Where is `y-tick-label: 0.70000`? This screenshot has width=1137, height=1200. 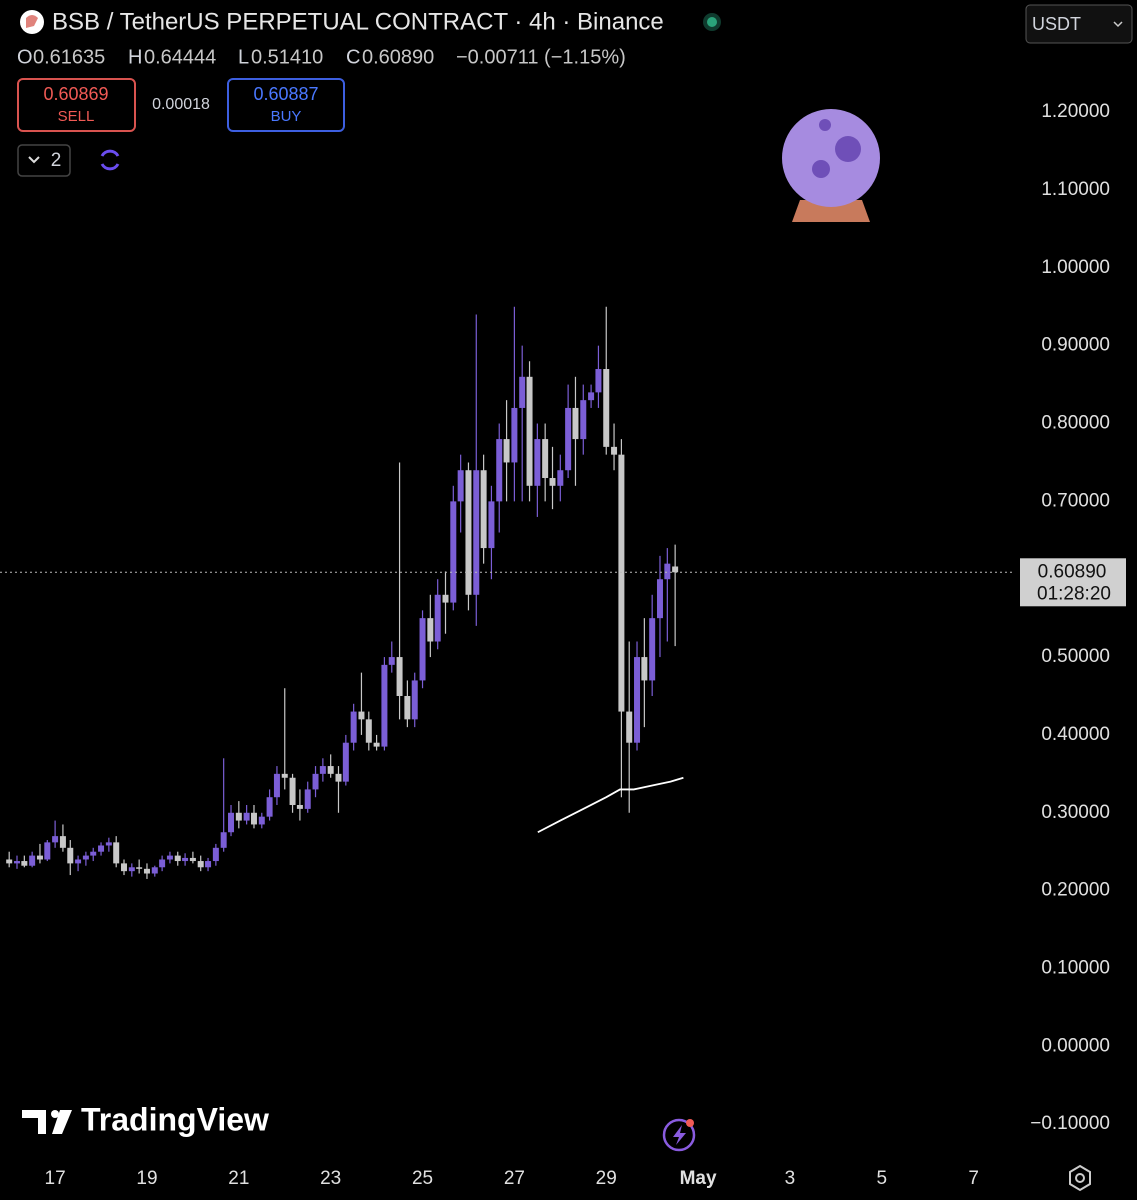
y-tick-label: 0.70000 is located at coordinates (1075, 500).